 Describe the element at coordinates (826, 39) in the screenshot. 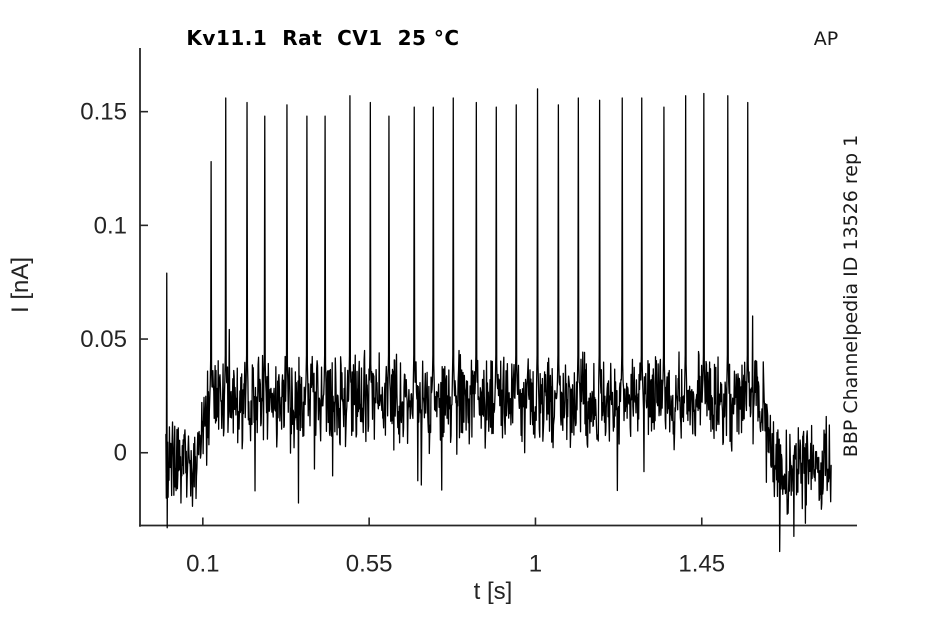

I see `protocol-label: AP` at that location.